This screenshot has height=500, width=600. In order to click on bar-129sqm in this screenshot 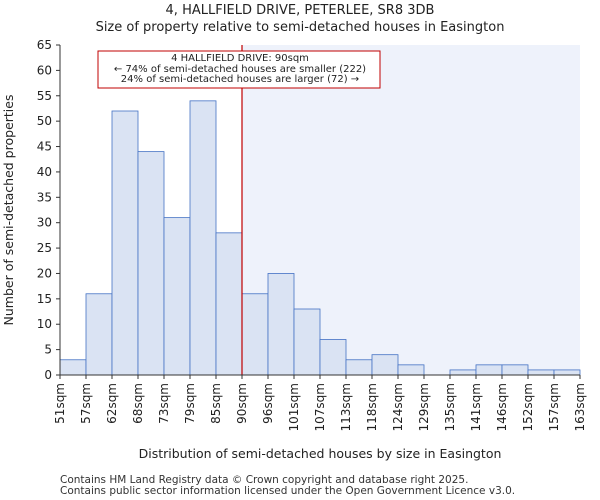, I will do `click(411, 370)`.